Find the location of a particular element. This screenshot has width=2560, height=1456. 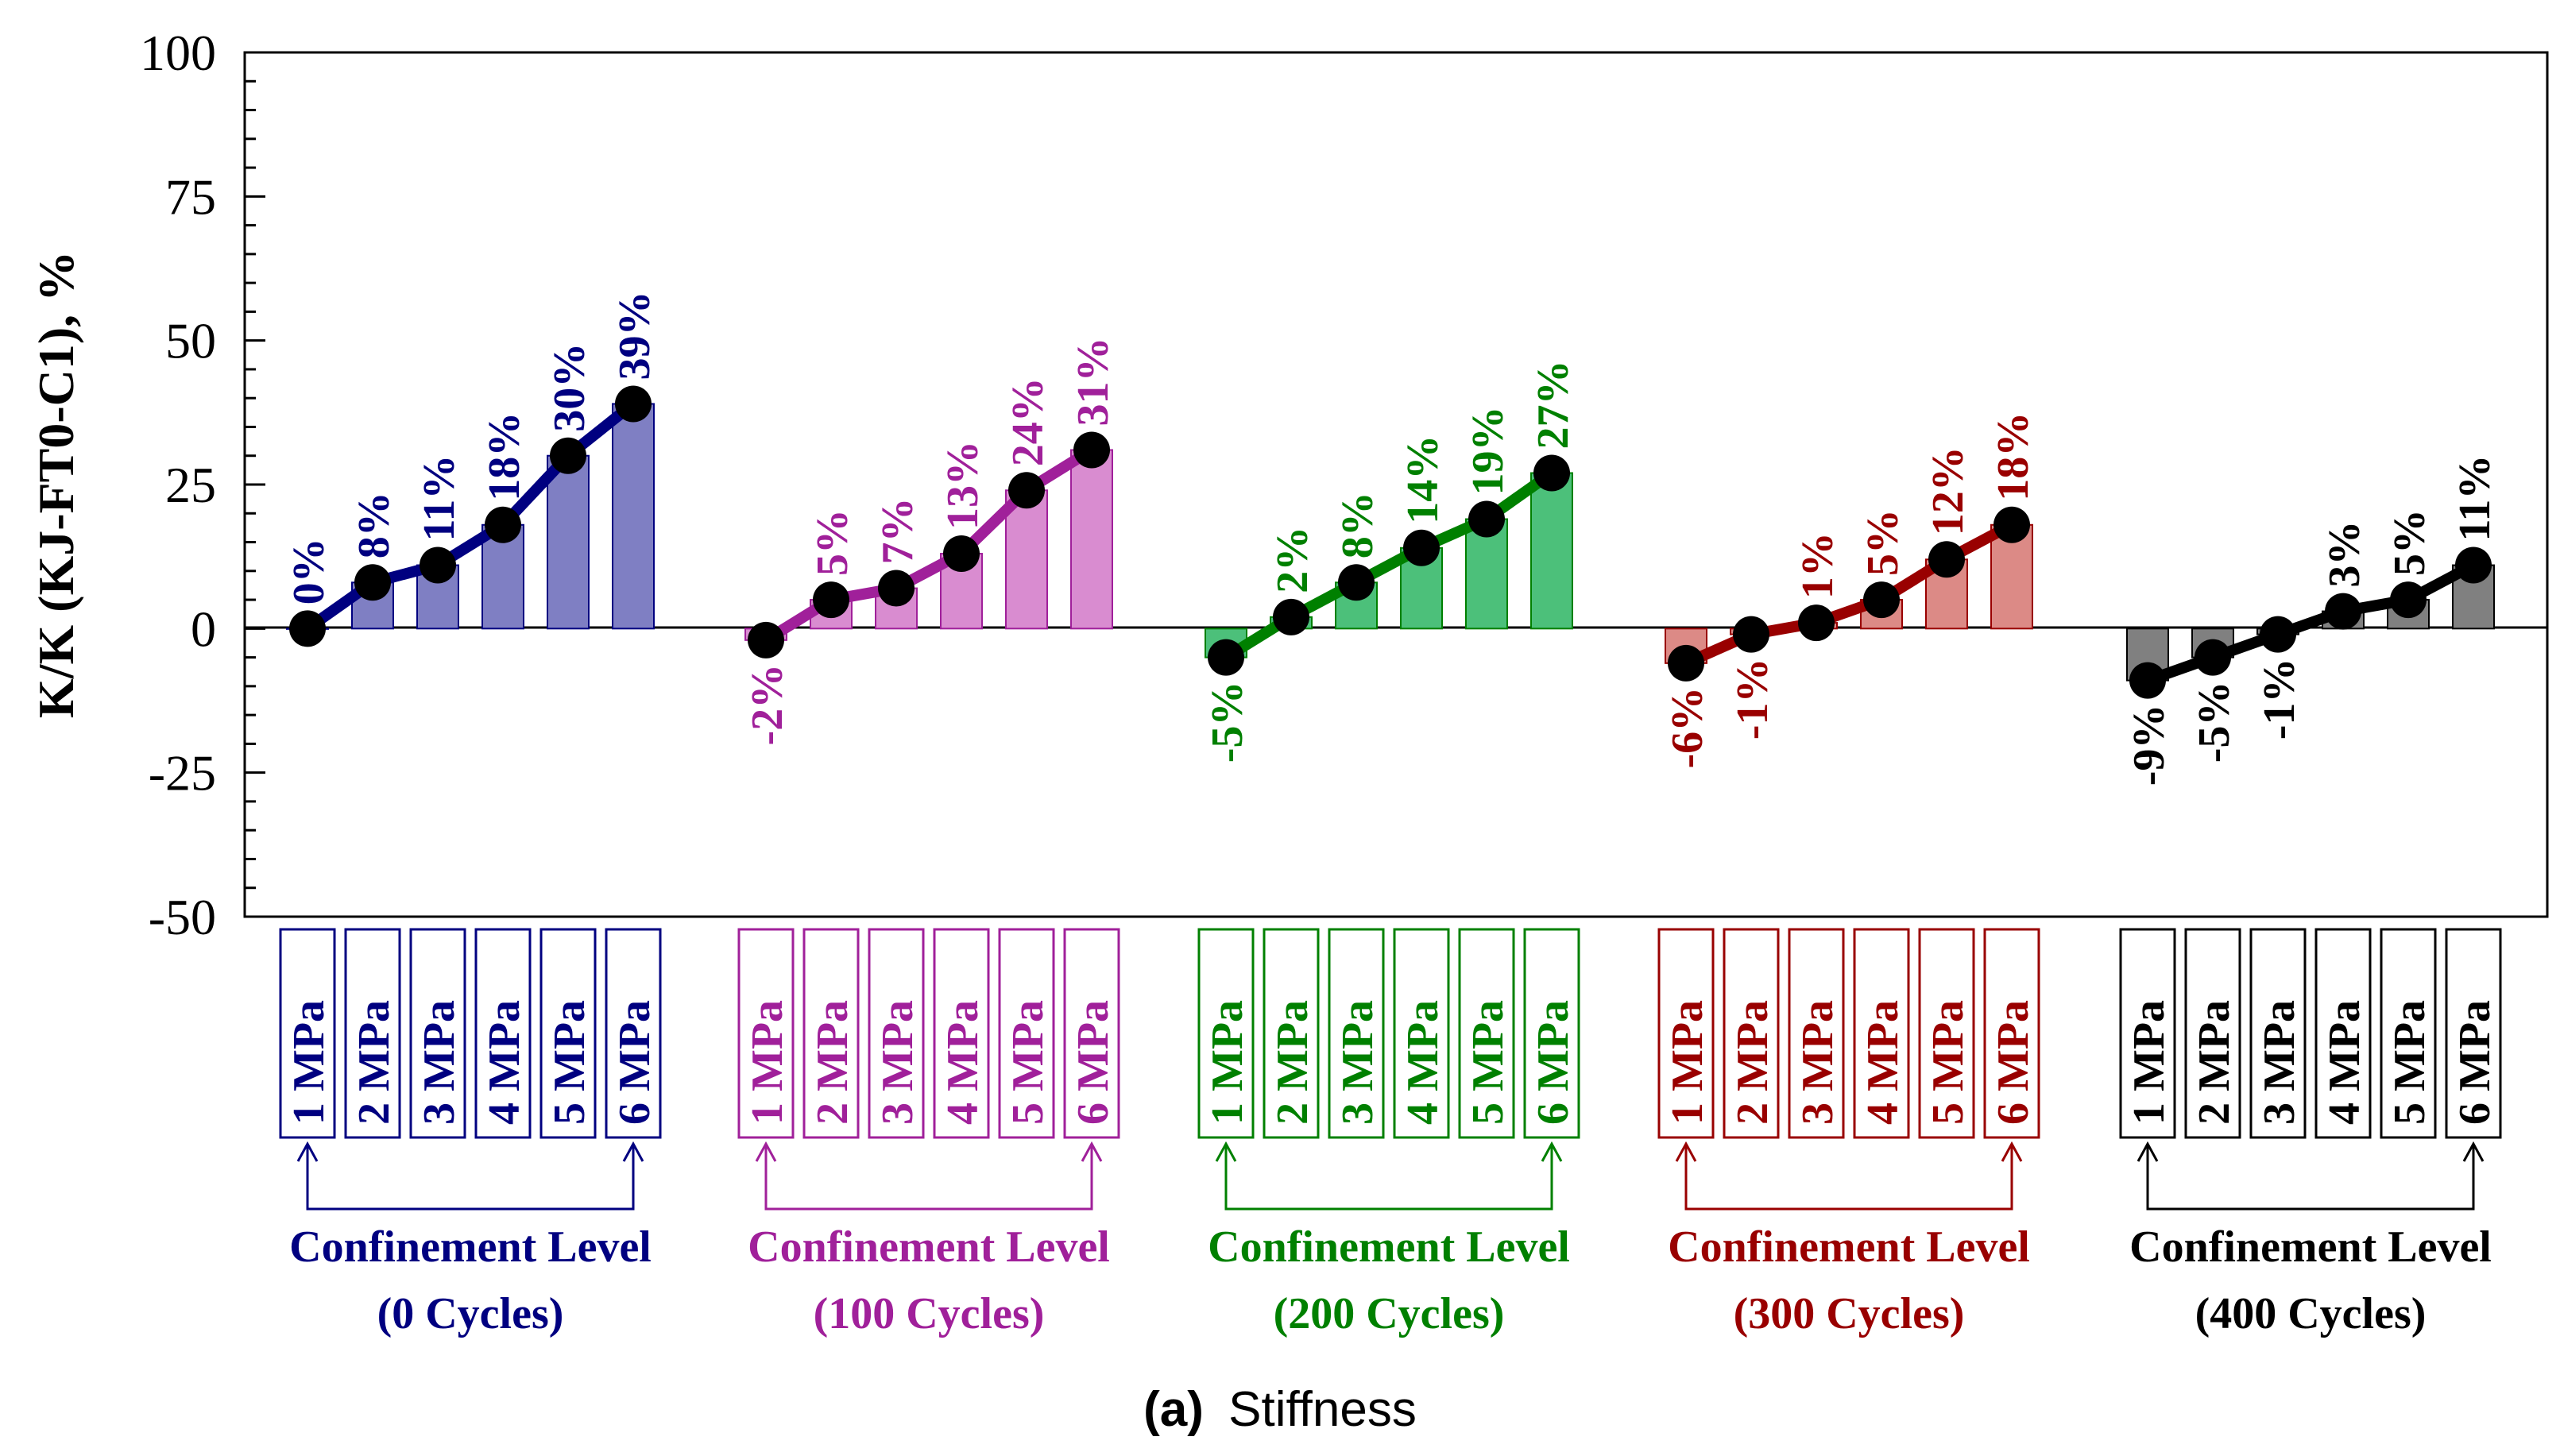

y-axis-label: K/K (KJ-FT0-C1), % is located at coordinates (56, 485).